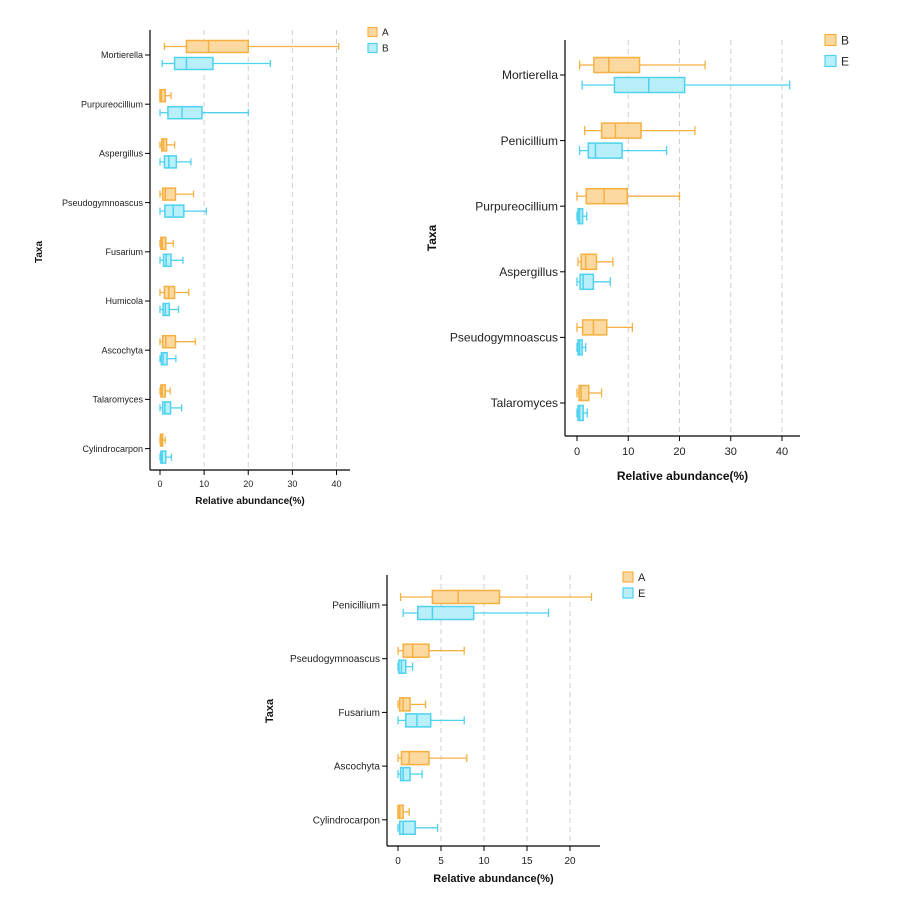 The height and width of the screenshot is (897, 907). Describe the element at coordinates (336, 484) in the screenshot. I see `x-tick-label: 40` at that location.